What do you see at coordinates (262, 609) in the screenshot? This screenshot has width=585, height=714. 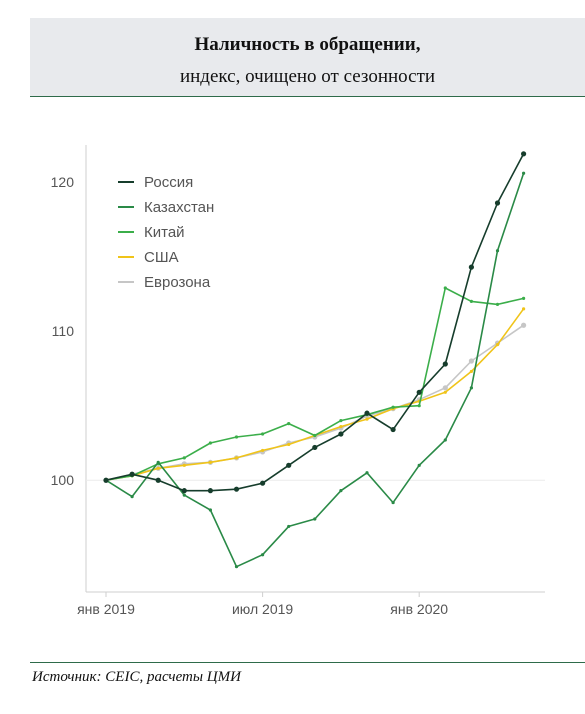 I see `x-tick-label: июл 2019` at bounding box center [262, 609].